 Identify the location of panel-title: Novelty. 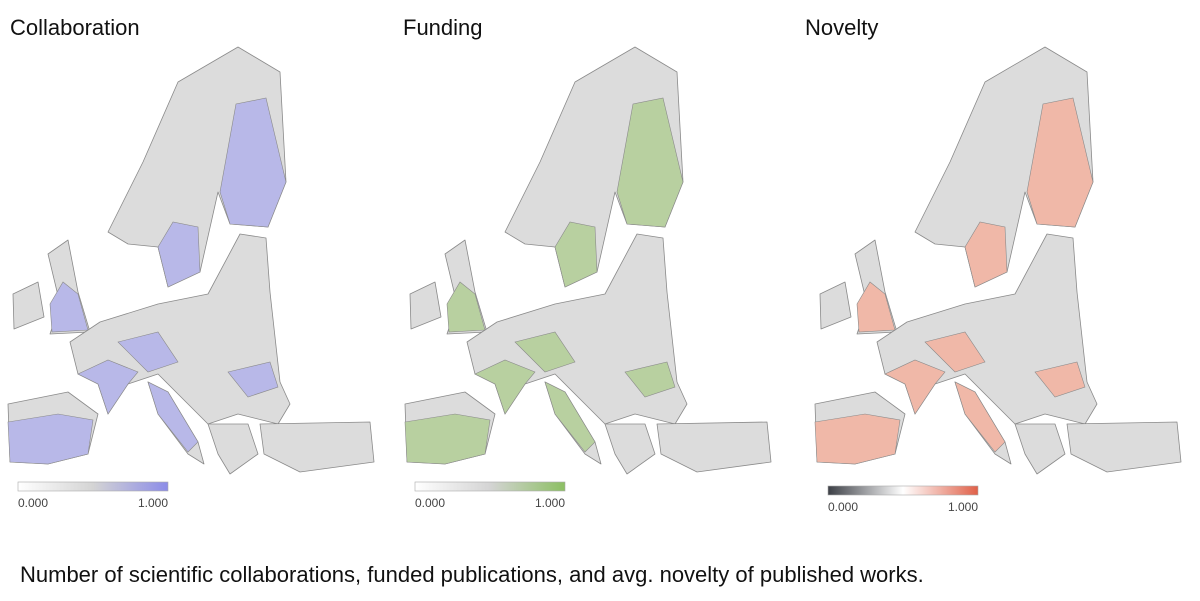
(841, 27).